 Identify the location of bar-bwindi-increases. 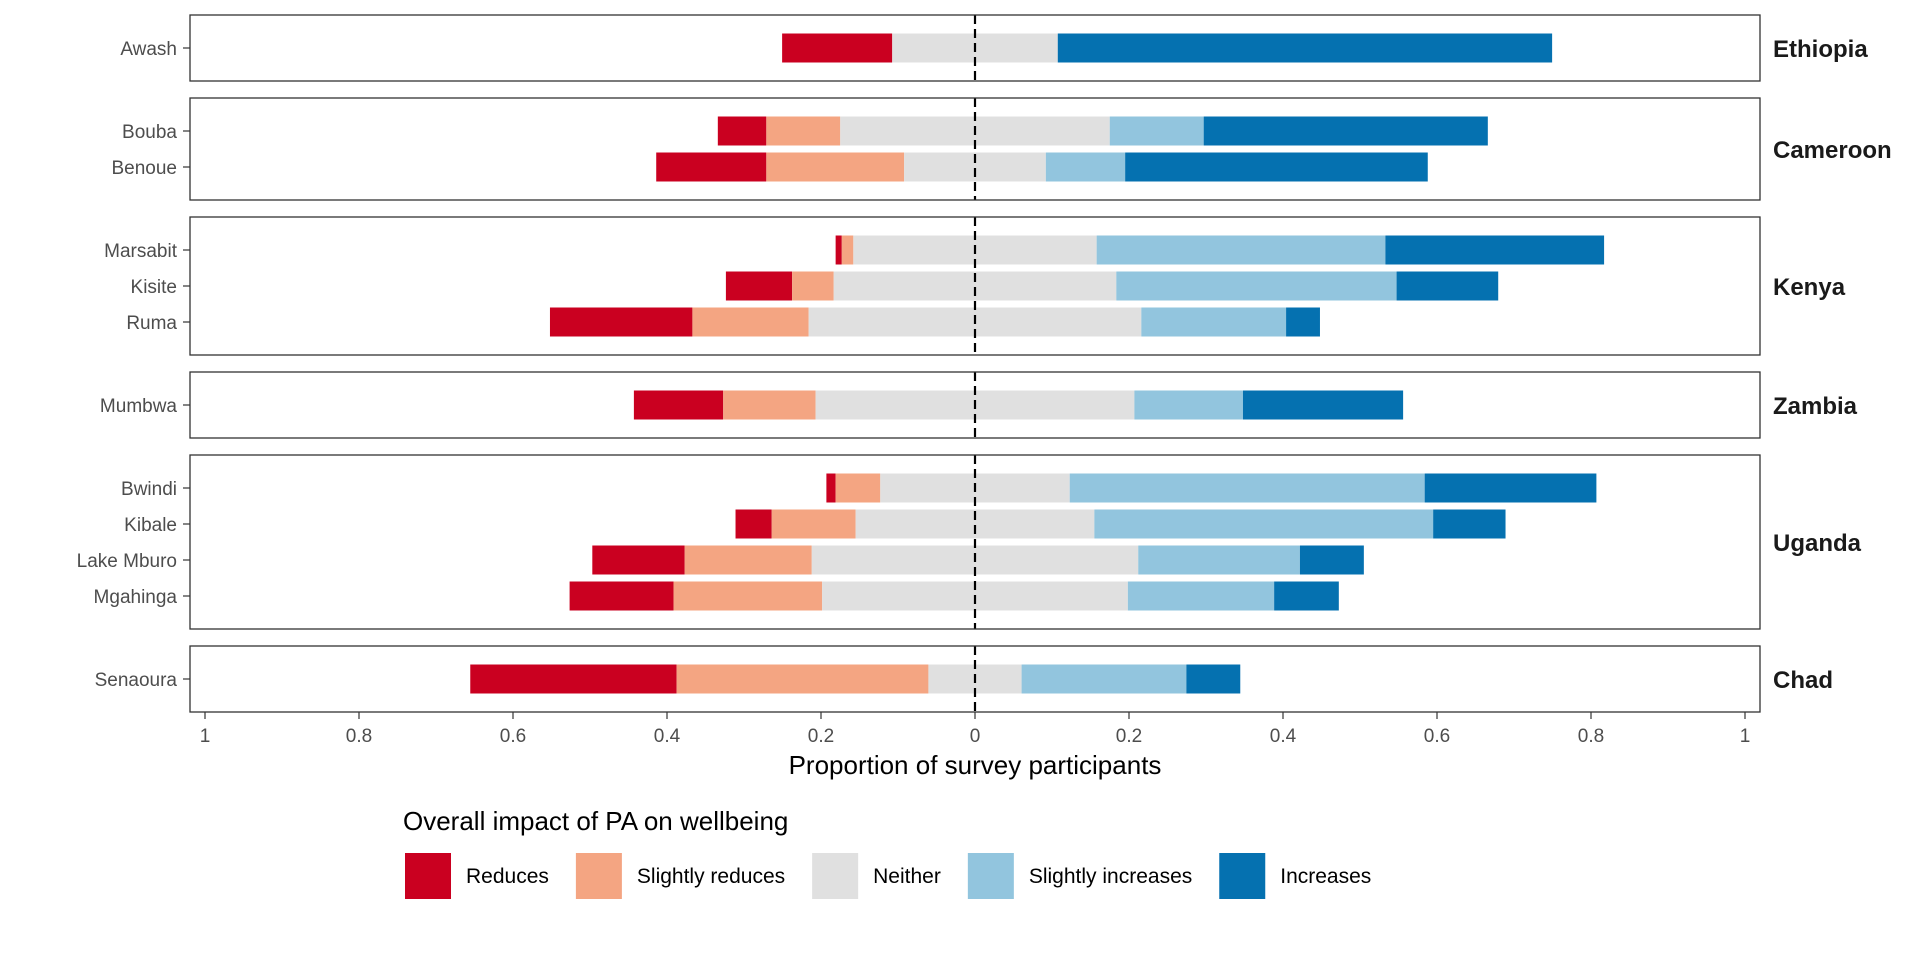
(1510, 488).